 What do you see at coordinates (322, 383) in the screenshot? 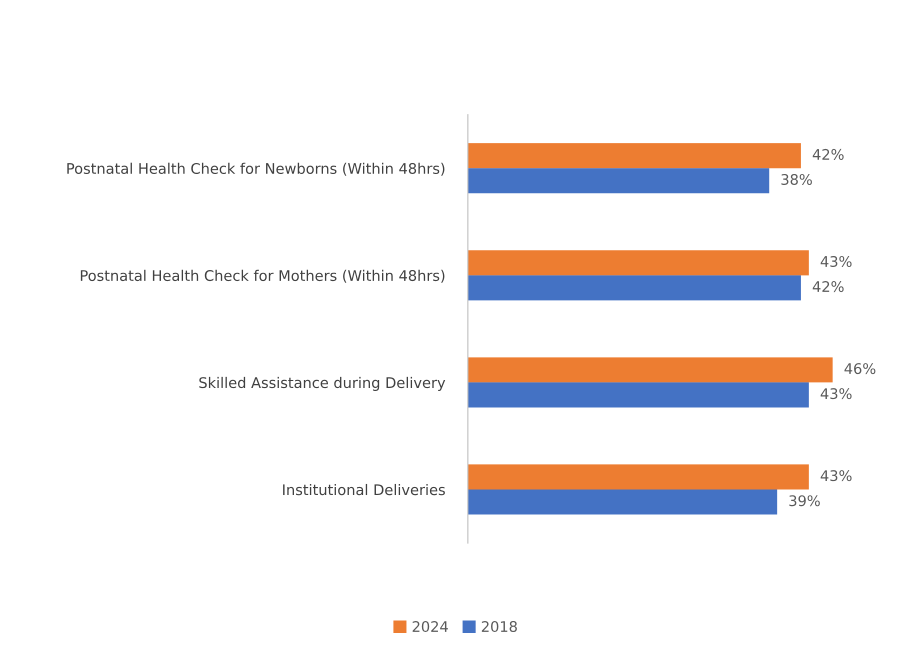
I see `y-tick-label: Skilled Assistance during Delivery` at bounding box center [322, 383].